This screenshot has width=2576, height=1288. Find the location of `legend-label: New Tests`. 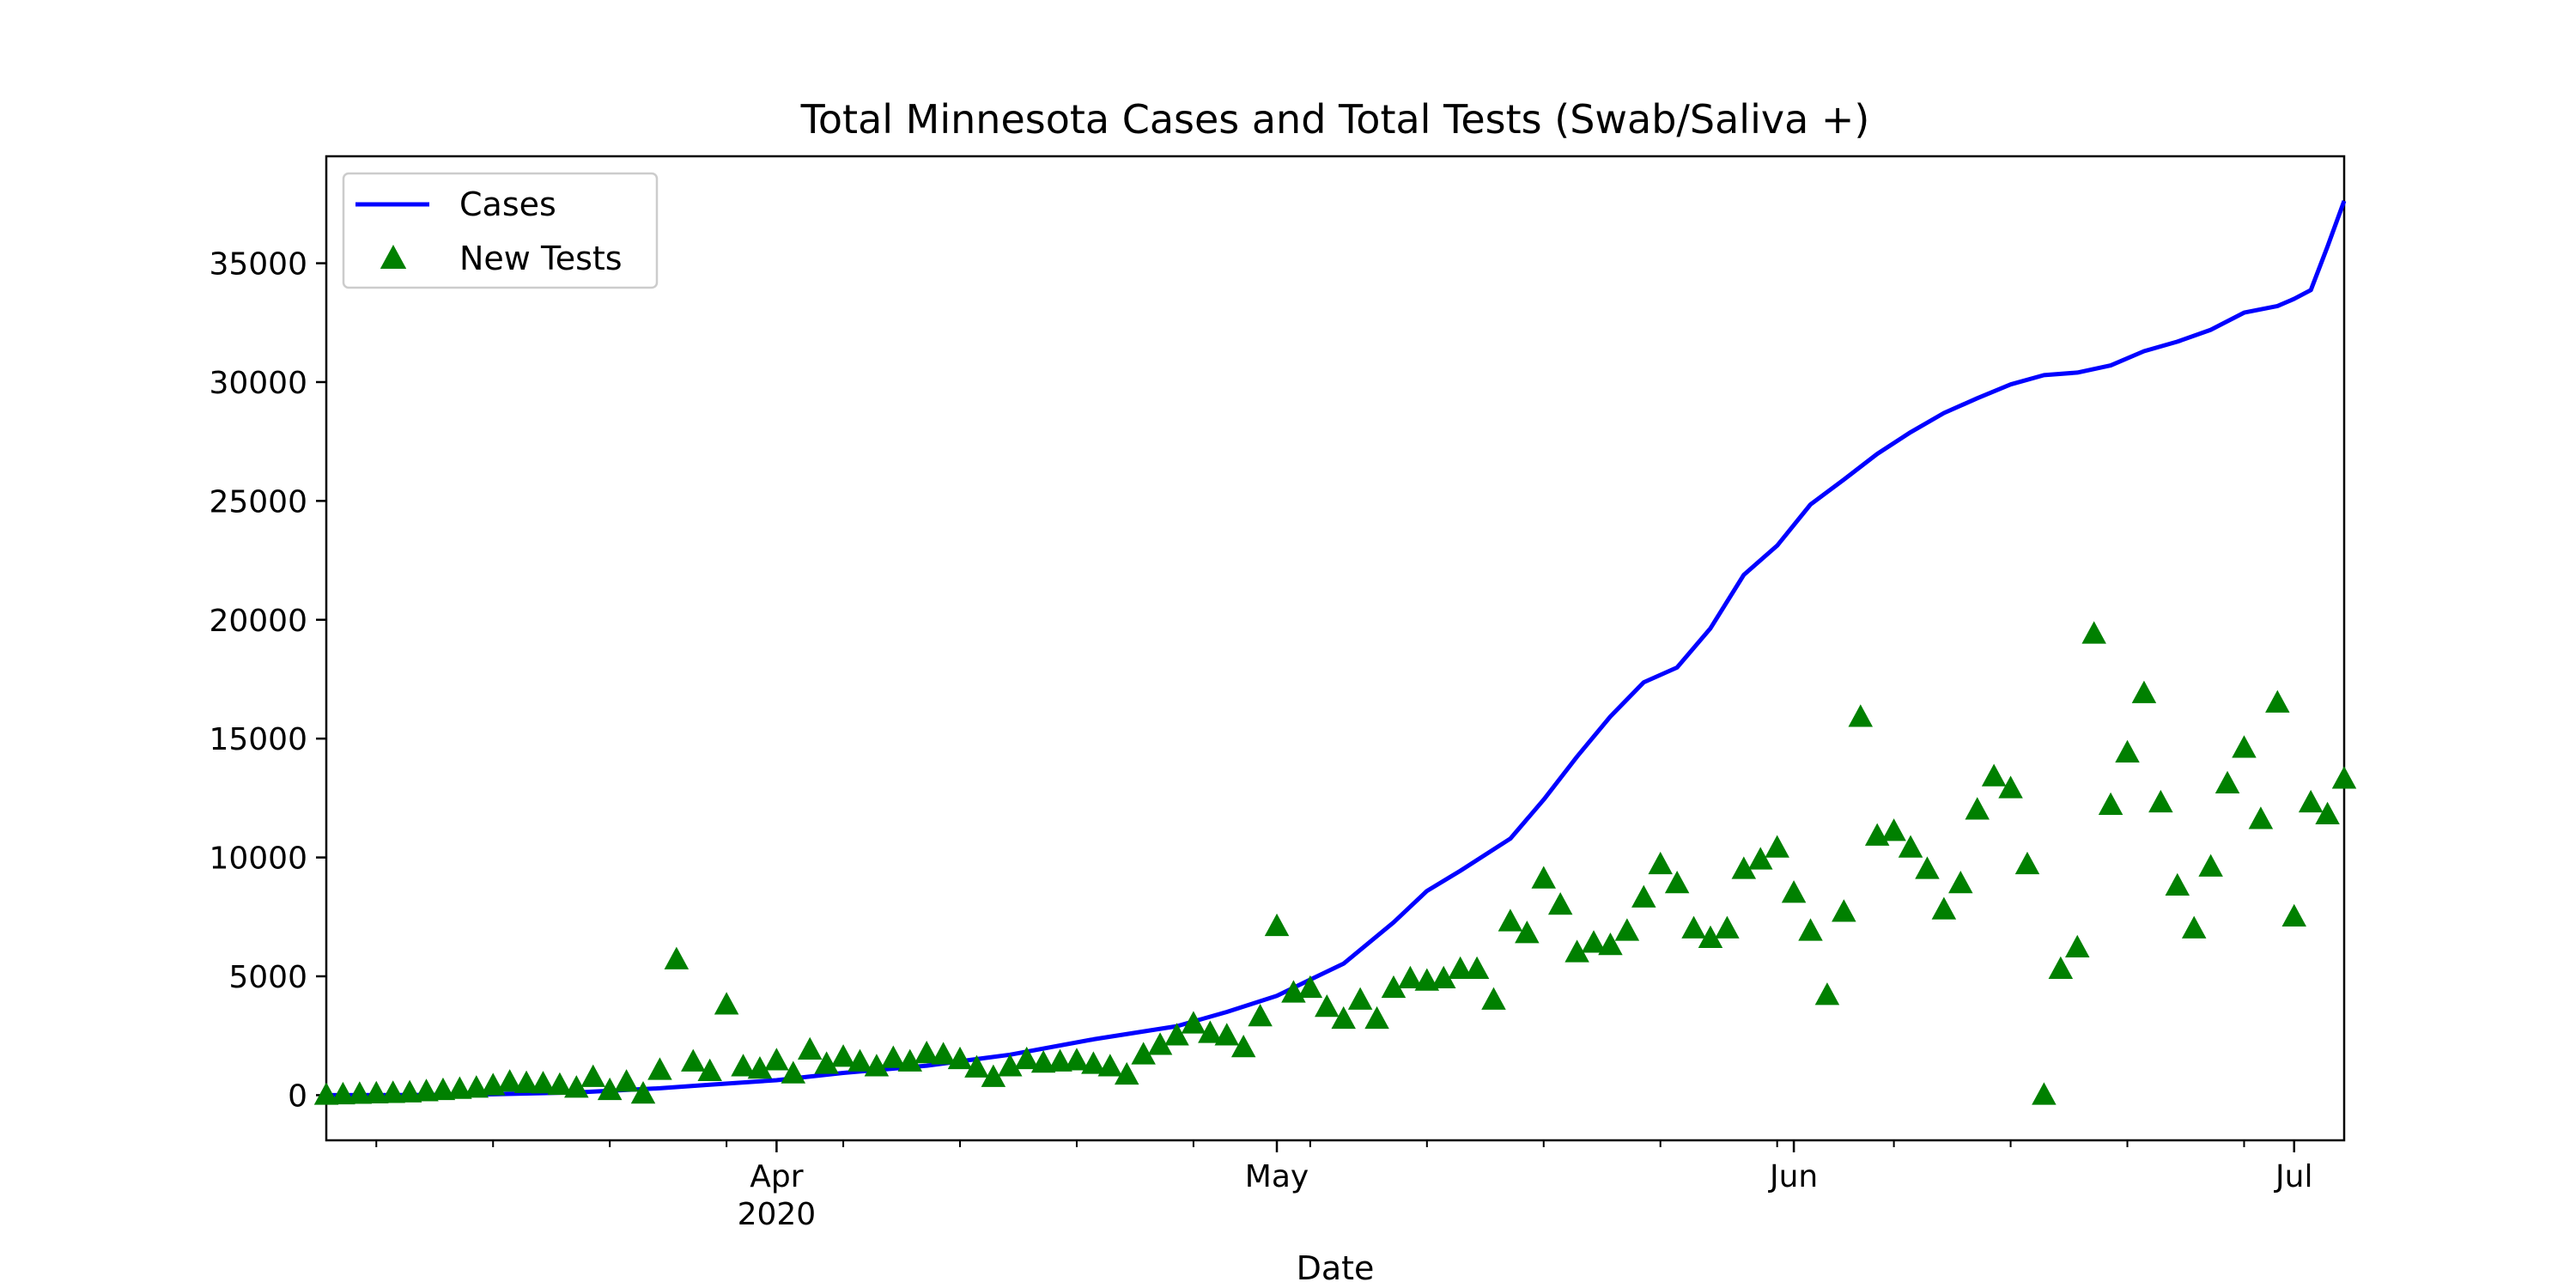

legend-label: New Tests is located at coordinates (541, 258).